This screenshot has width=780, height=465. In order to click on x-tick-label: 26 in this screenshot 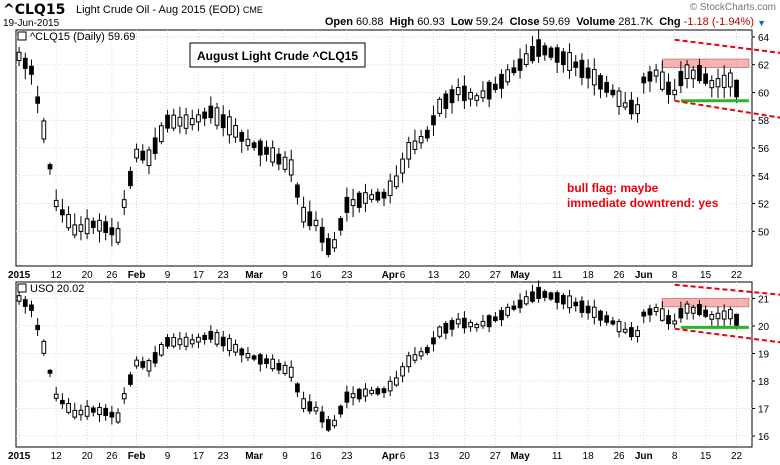, I will do `click(112, 456)`.